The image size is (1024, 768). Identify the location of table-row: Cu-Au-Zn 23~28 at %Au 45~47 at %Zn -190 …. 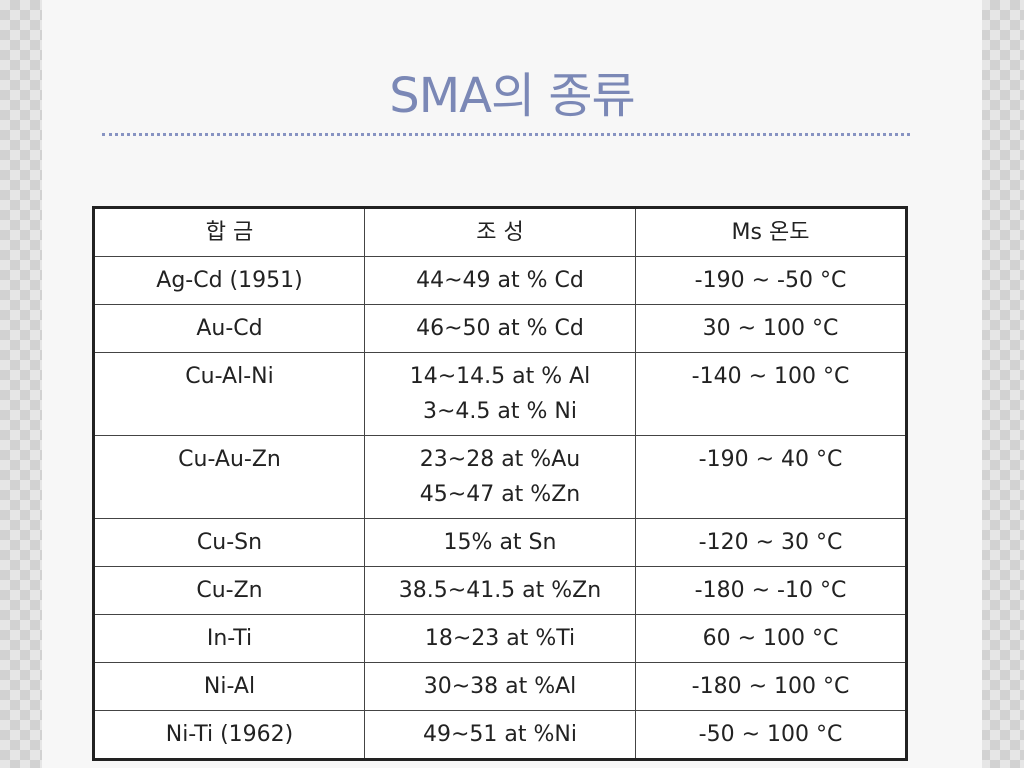
(500, 477).